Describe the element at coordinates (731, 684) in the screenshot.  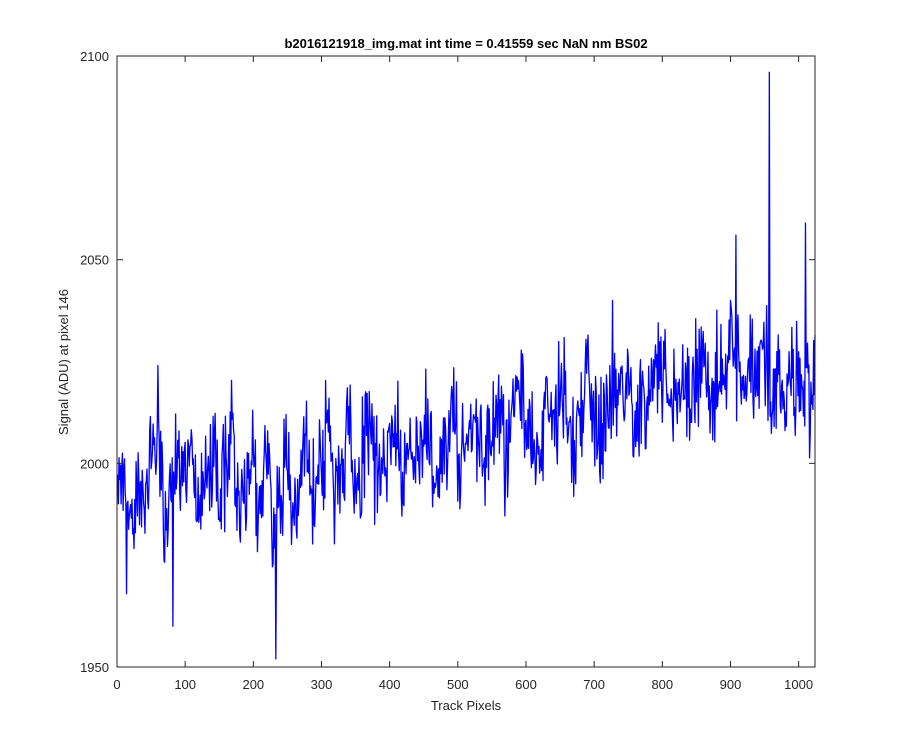
I see `x-tick-label: 900` at that location.